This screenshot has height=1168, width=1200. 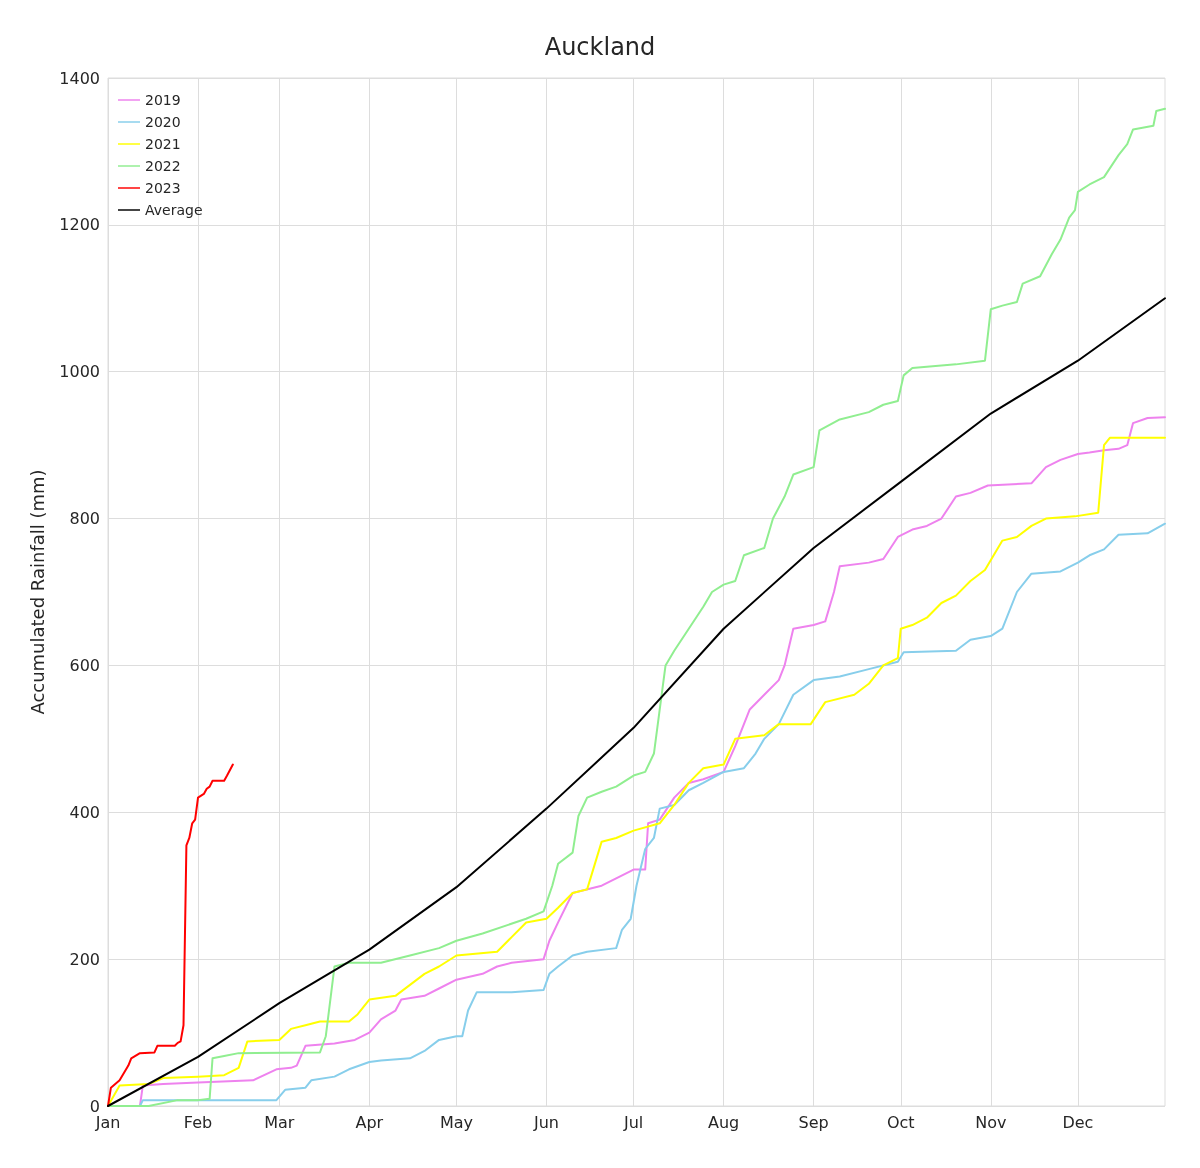 What do you see at coordinates (79, 225) in the screenshot?
I see `y-tick-label: 1200` at bounding box center [79, 225].